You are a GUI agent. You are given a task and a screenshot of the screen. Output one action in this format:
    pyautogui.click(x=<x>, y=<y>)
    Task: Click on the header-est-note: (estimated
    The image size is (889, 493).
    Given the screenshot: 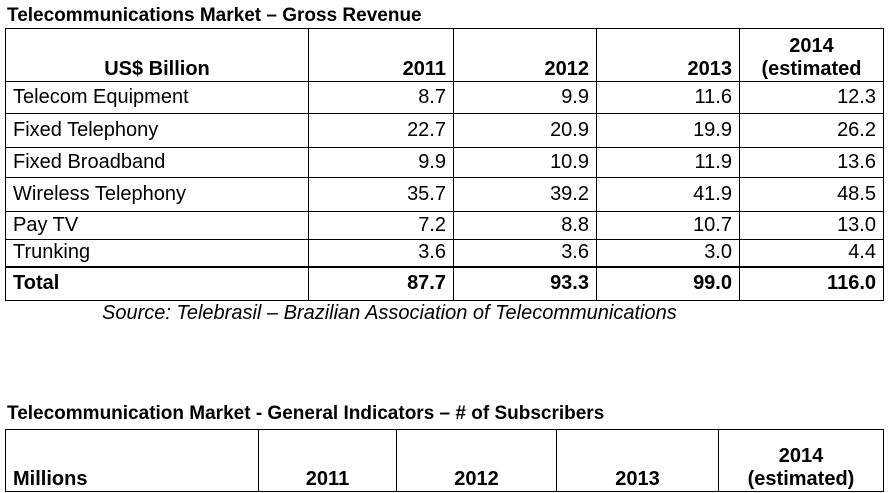 What is the action you would take?
    pyautogui.click(x=811, y=69)
    